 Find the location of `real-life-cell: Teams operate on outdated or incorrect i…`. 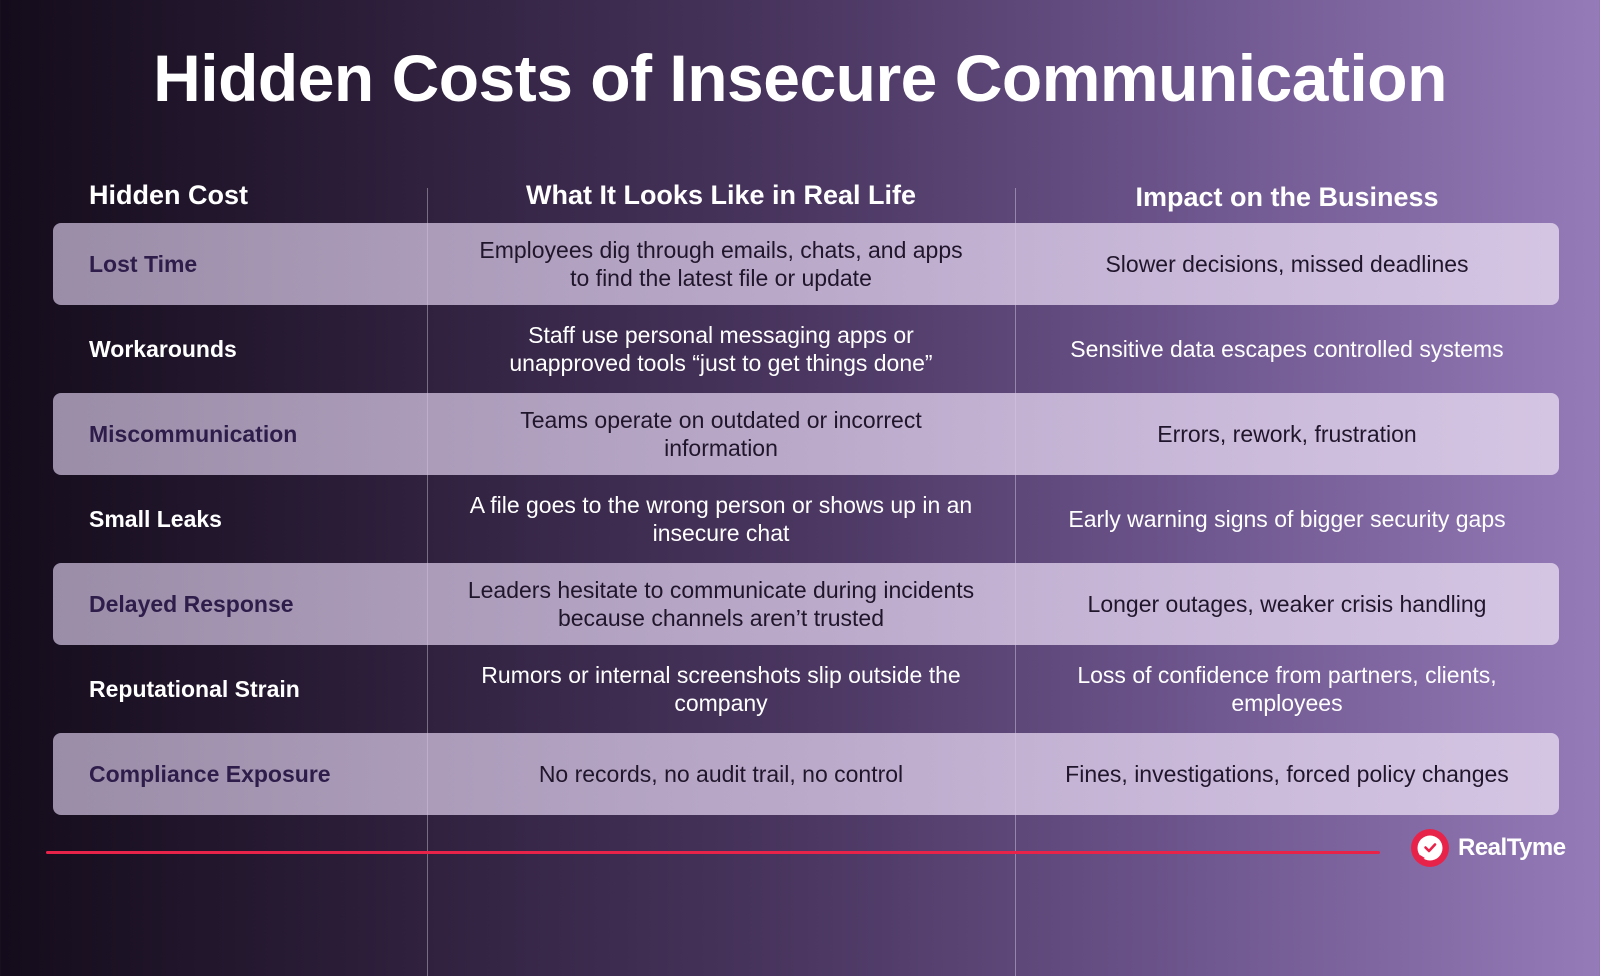

real-life-cell: Teams operate on outdated or incorrect i… is located at coordinates (721, 434).